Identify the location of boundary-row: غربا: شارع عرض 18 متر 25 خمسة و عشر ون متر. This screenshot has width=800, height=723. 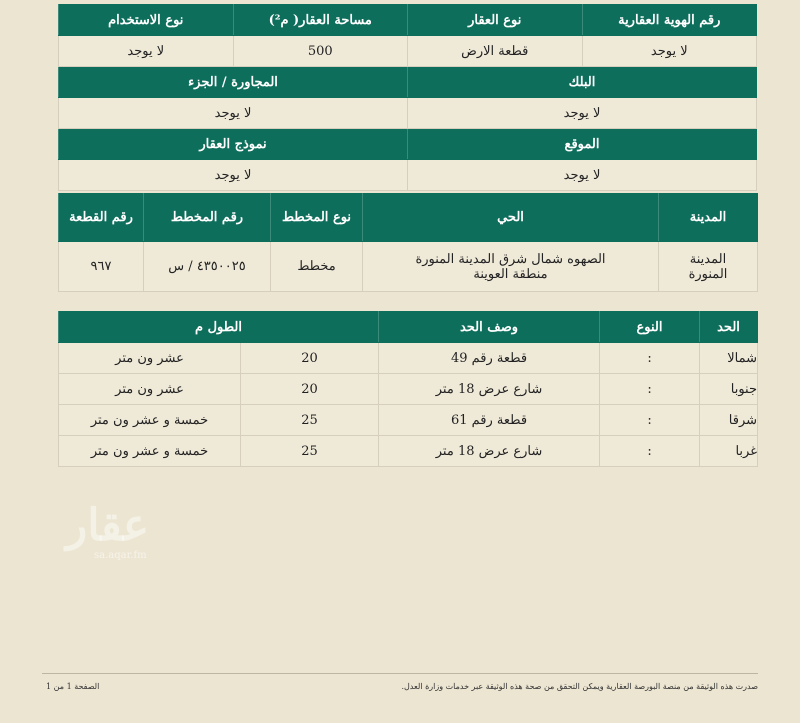
(408, 451).